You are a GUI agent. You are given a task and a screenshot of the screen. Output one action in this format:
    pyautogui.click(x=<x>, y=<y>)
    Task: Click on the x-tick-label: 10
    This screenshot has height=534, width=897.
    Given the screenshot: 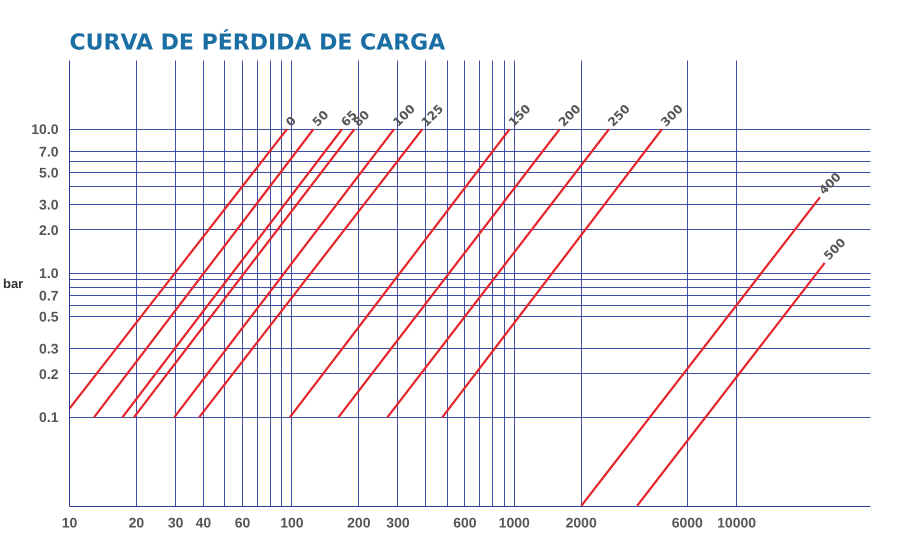 What is the action you would take?
    pyautogui.click(x=70, y=522)
    